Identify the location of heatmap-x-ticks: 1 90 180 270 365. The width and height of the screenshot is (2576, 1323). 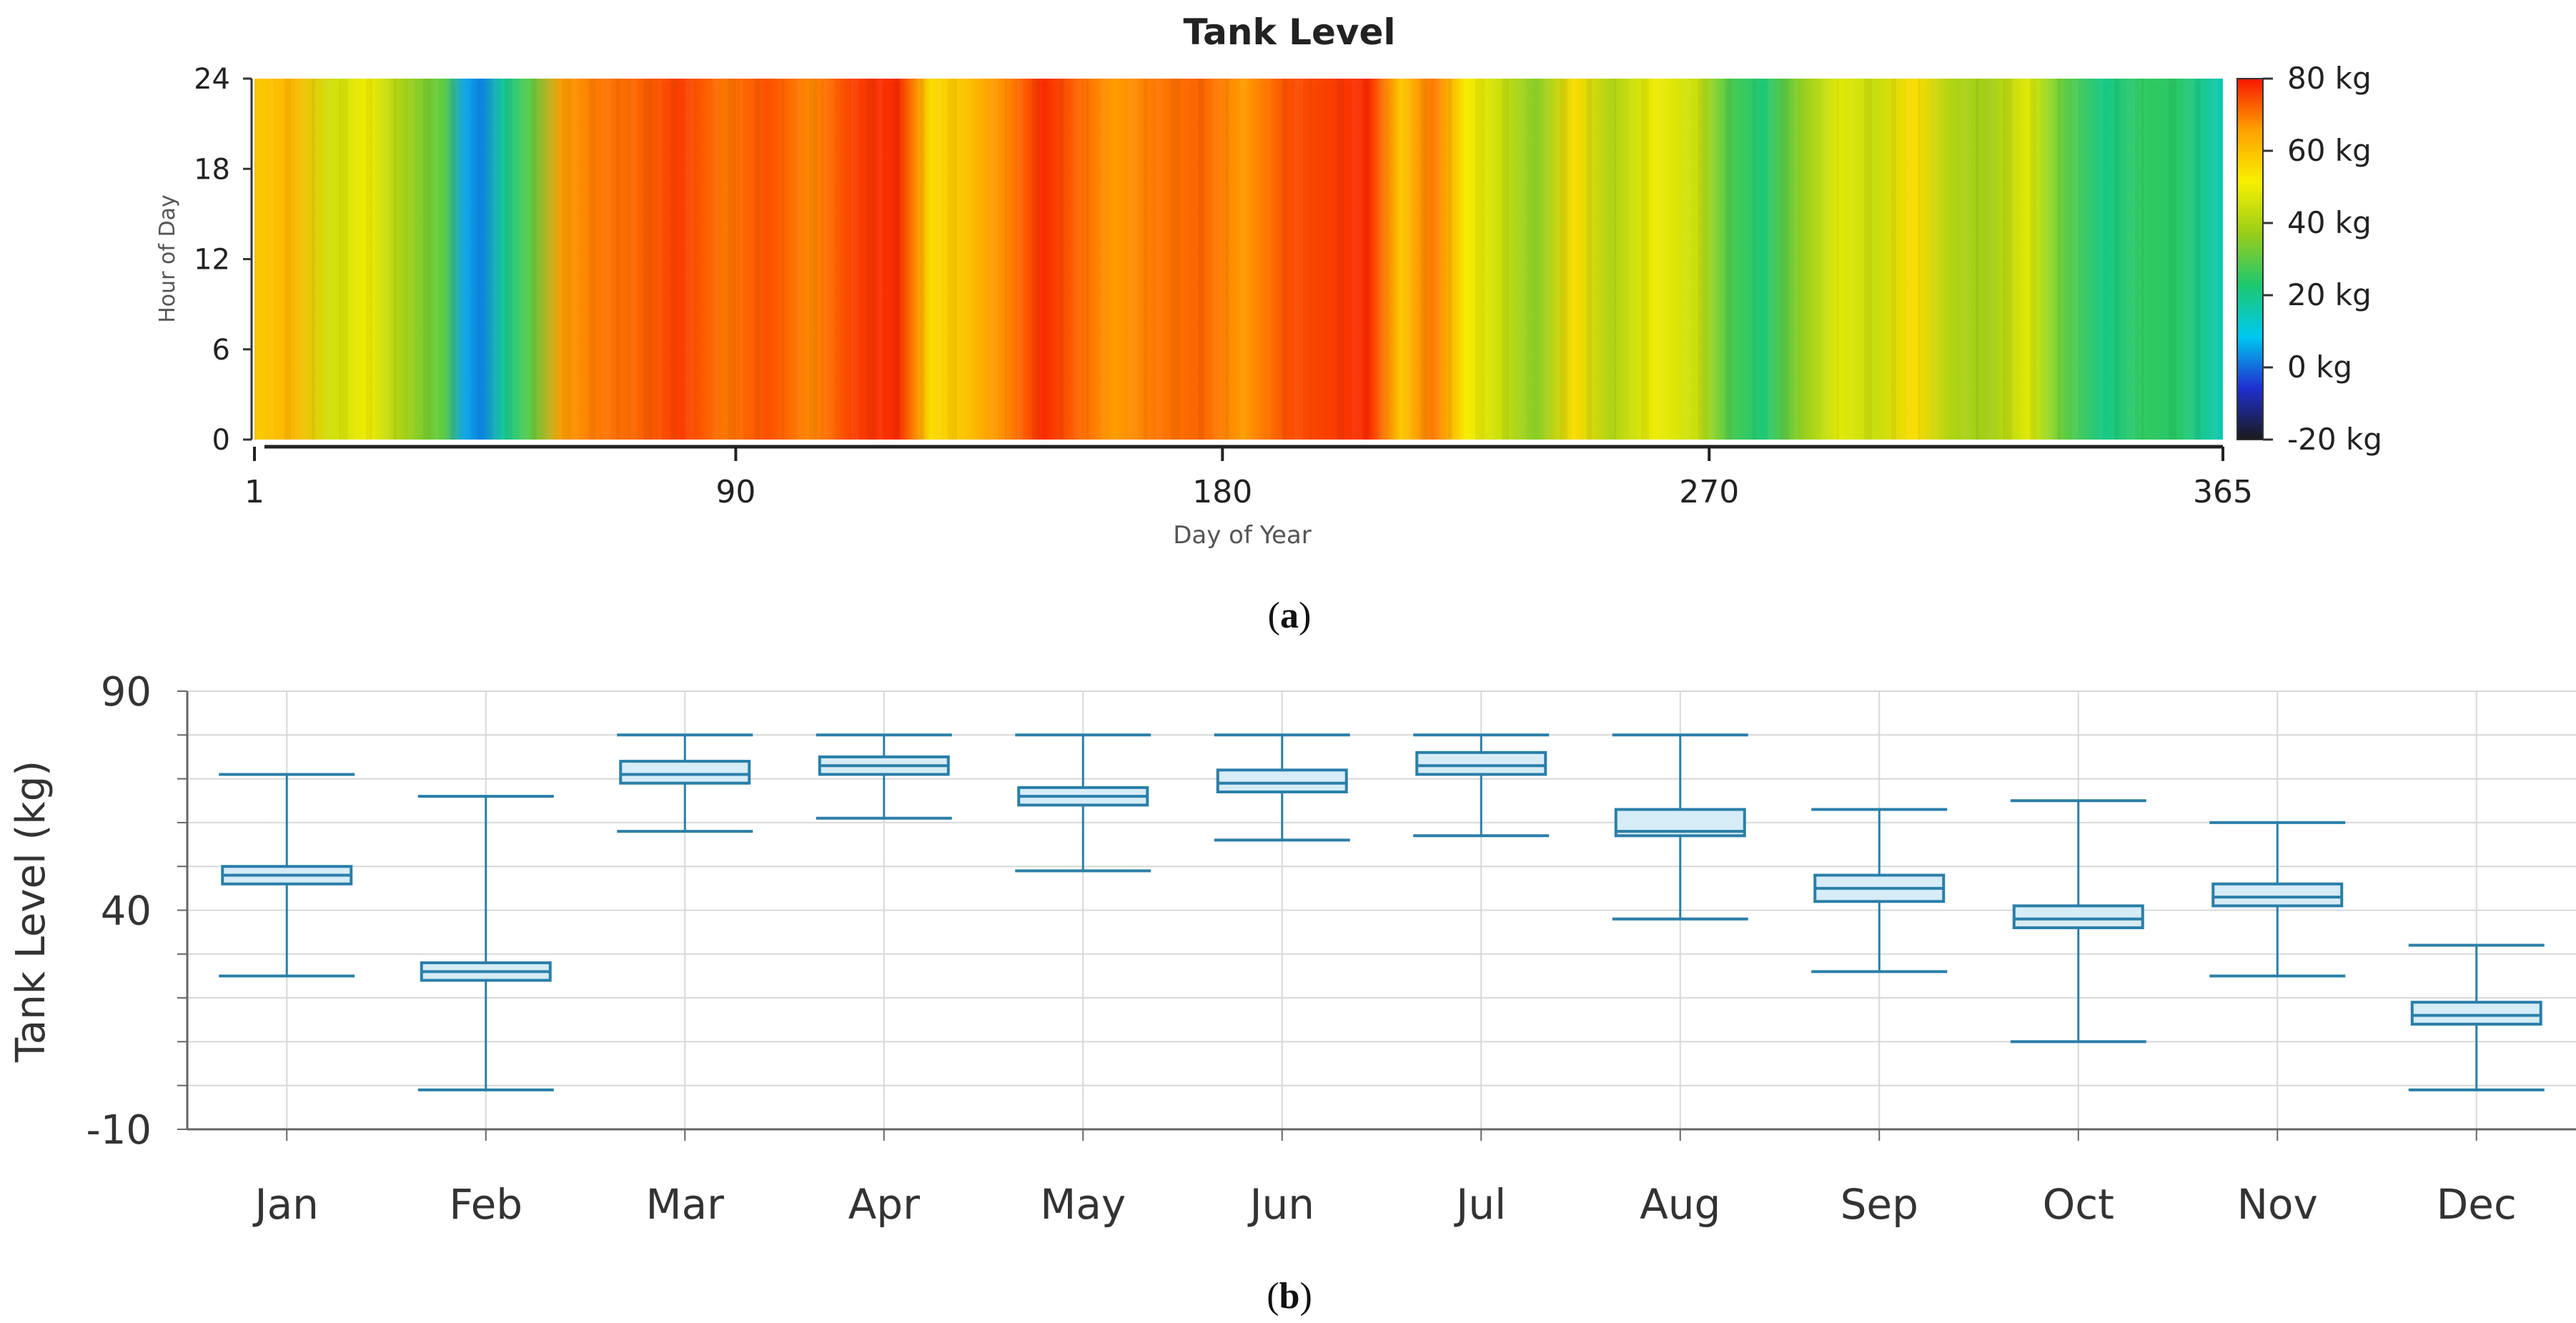
(1249, 478).